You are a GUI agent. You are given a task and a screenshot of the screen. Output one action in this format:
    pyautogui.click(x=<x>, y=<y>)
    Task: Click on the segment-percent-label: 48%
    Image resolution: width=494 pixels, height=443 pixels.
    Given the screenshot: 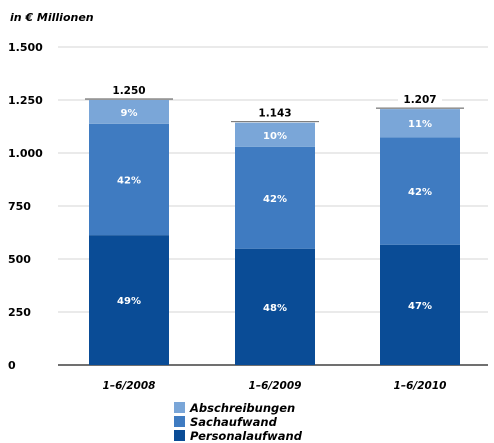 What is the action you would take?
    pyautogui.click(x=275, y=308)
    